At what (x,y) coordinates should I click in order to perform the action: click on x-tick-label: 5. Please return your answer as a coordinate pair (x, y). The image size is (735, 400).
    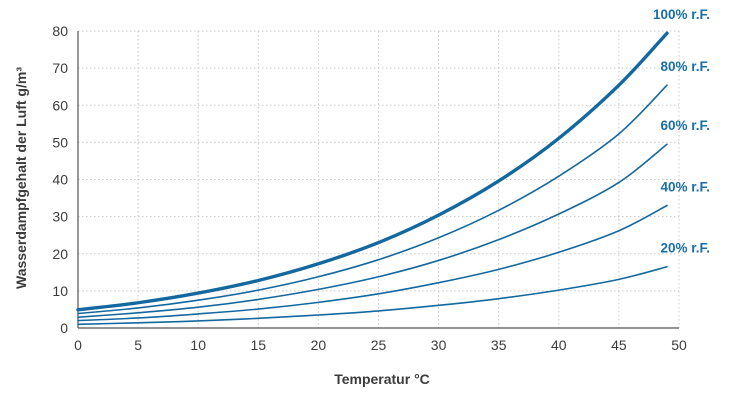
    Looking at the image, I should click on (138, 345).